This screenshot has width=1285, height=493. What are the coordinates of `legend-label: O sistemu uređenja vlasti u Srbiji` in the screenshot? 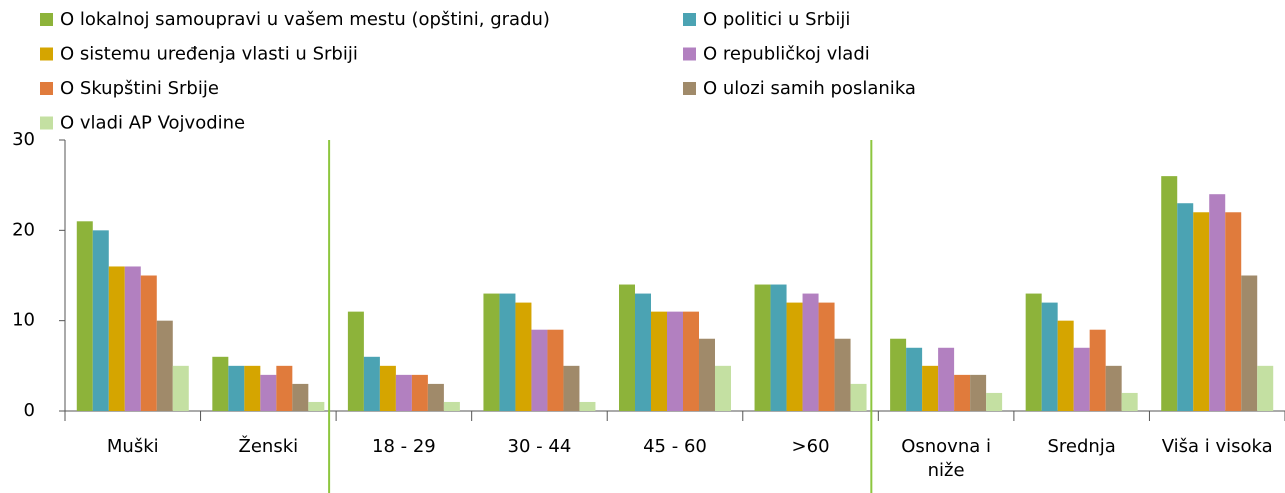 It's located at (209, 54).